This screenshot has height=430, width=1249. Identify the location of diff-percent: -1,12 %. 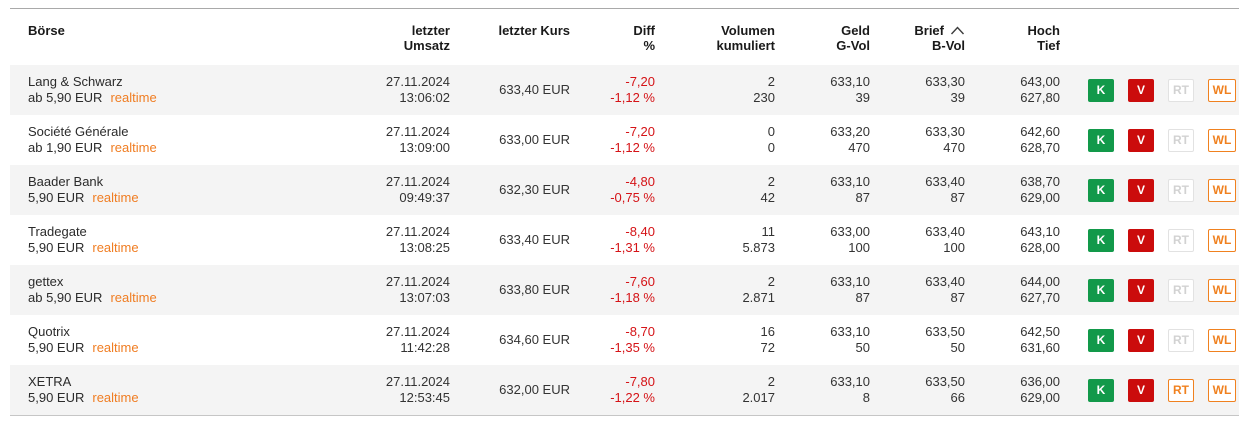
(632, 147).